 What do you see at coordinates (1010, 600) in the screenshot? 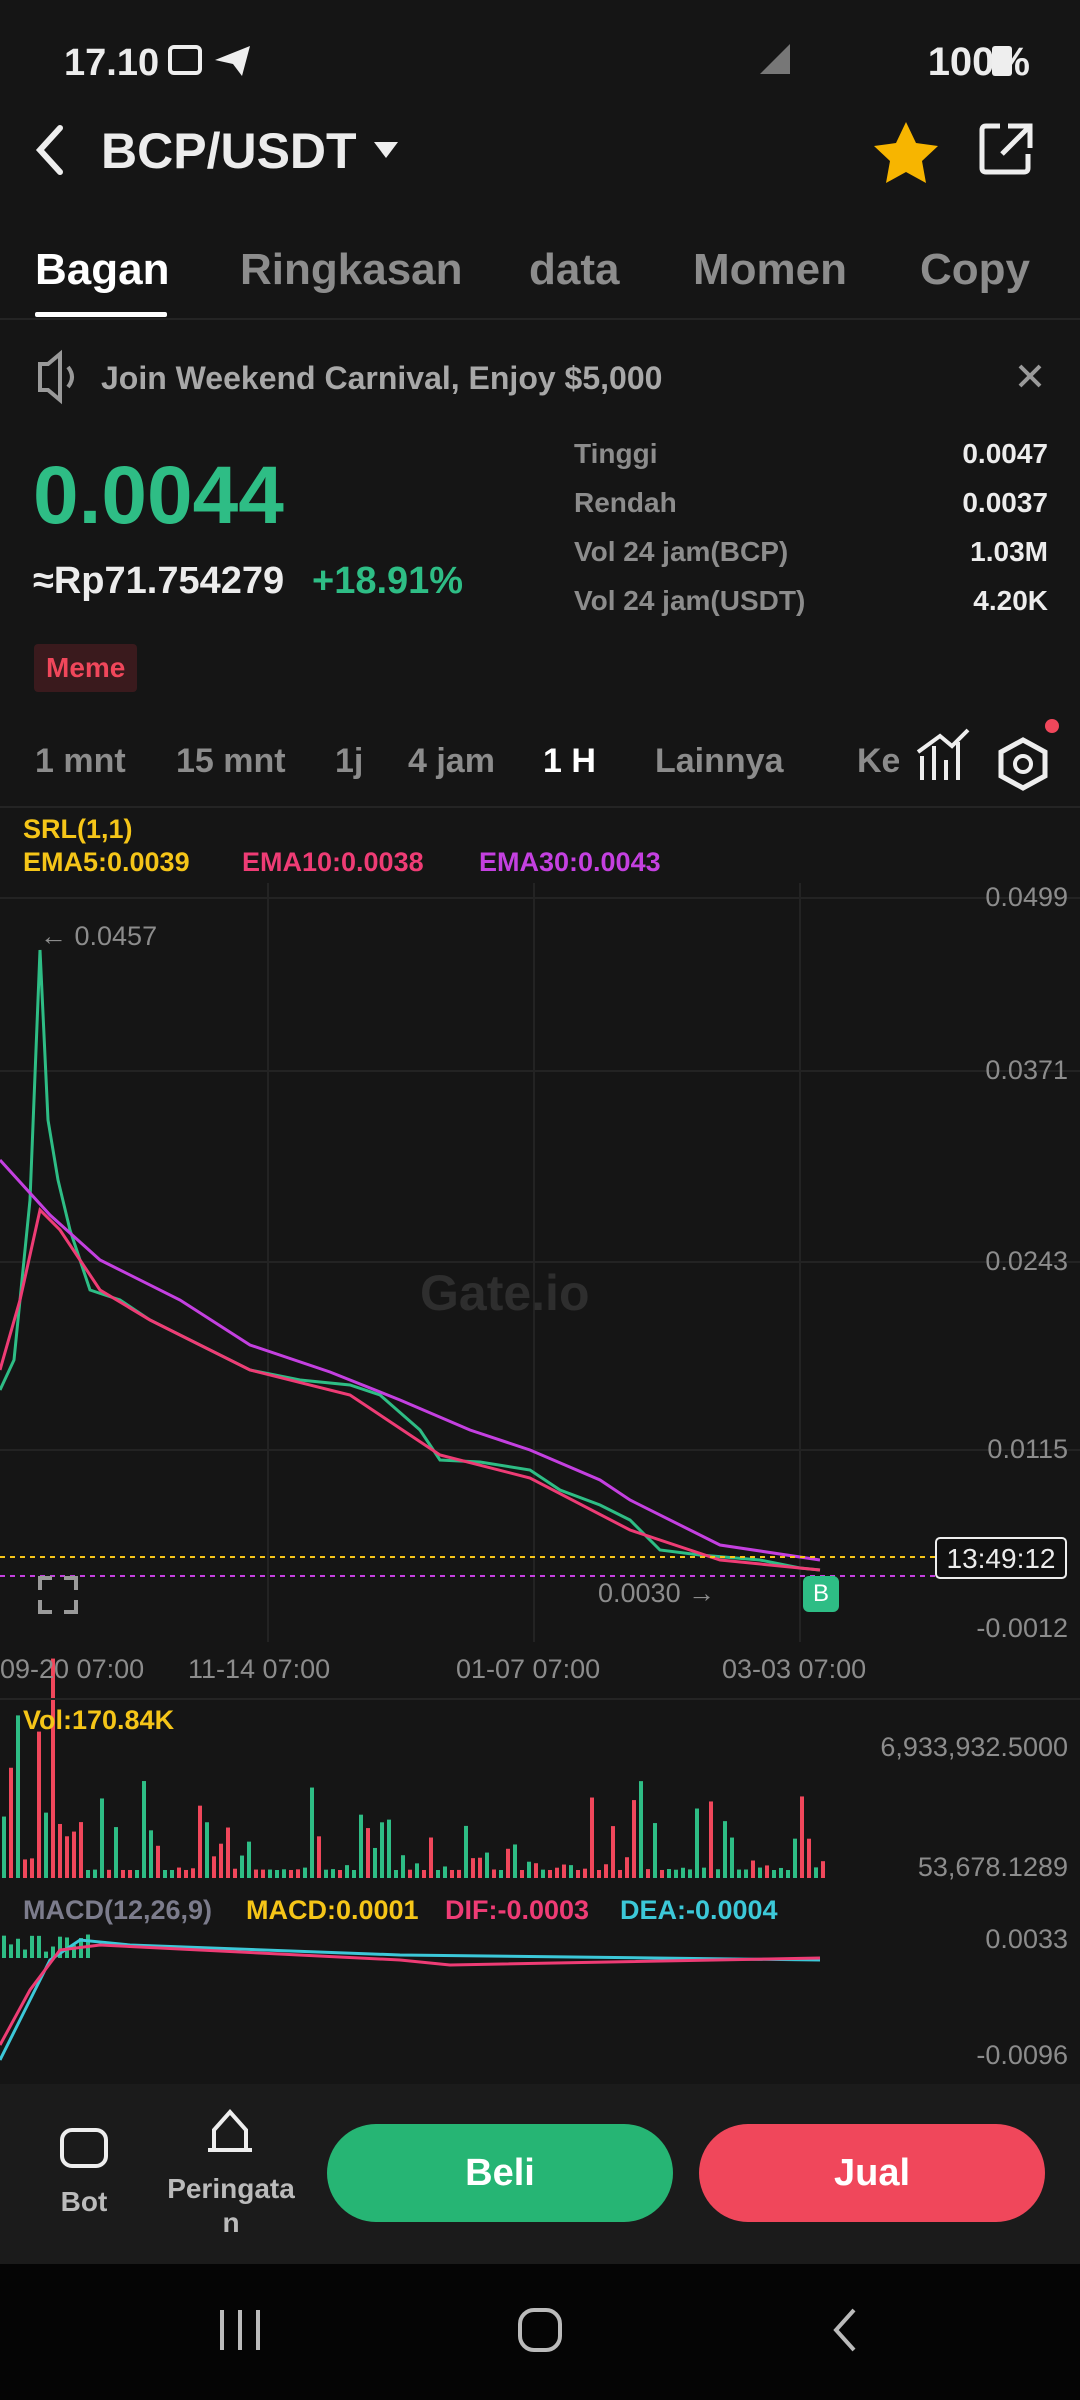
I see `stat-value: 4.20K` at bounding box center [1010, 600].